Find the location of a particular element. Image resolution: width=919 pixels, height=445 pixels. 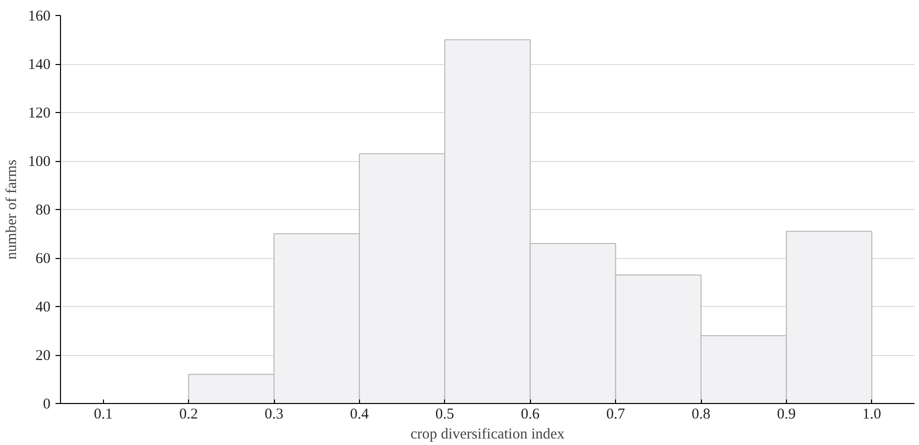

y-tick-label: 0 is located at coordinates (46, 404).